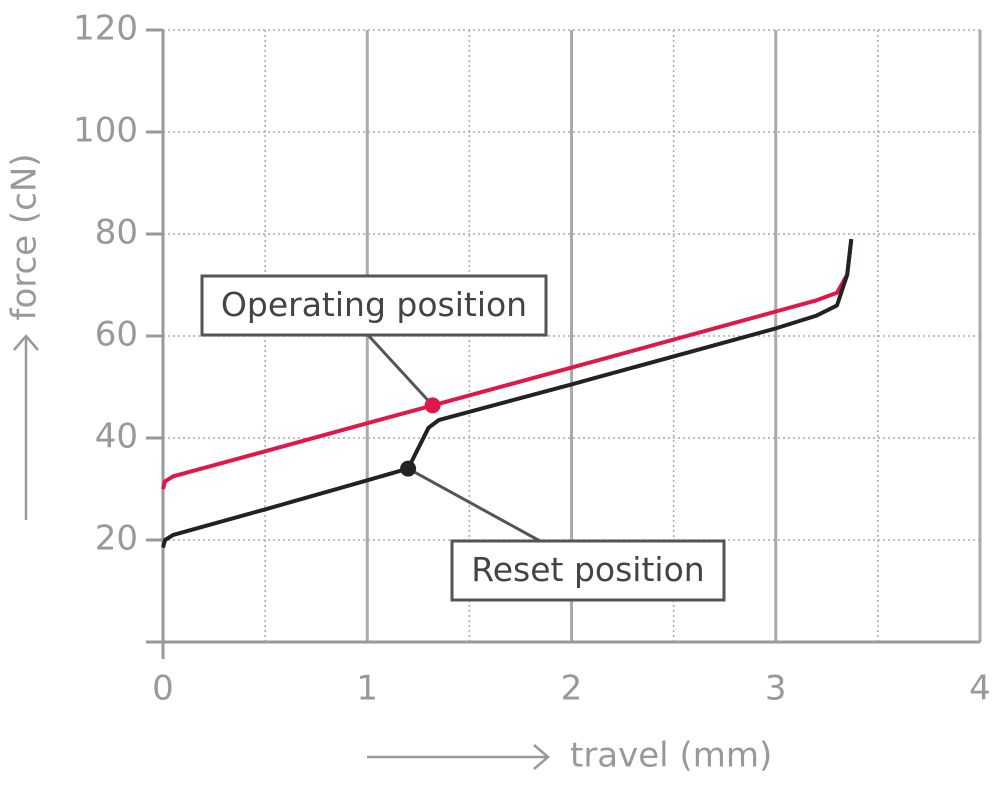  What do you see at coordinates (980, 689) in the screenshot?
I see `x-tick-label: 4` at bounding box center [980, 689].